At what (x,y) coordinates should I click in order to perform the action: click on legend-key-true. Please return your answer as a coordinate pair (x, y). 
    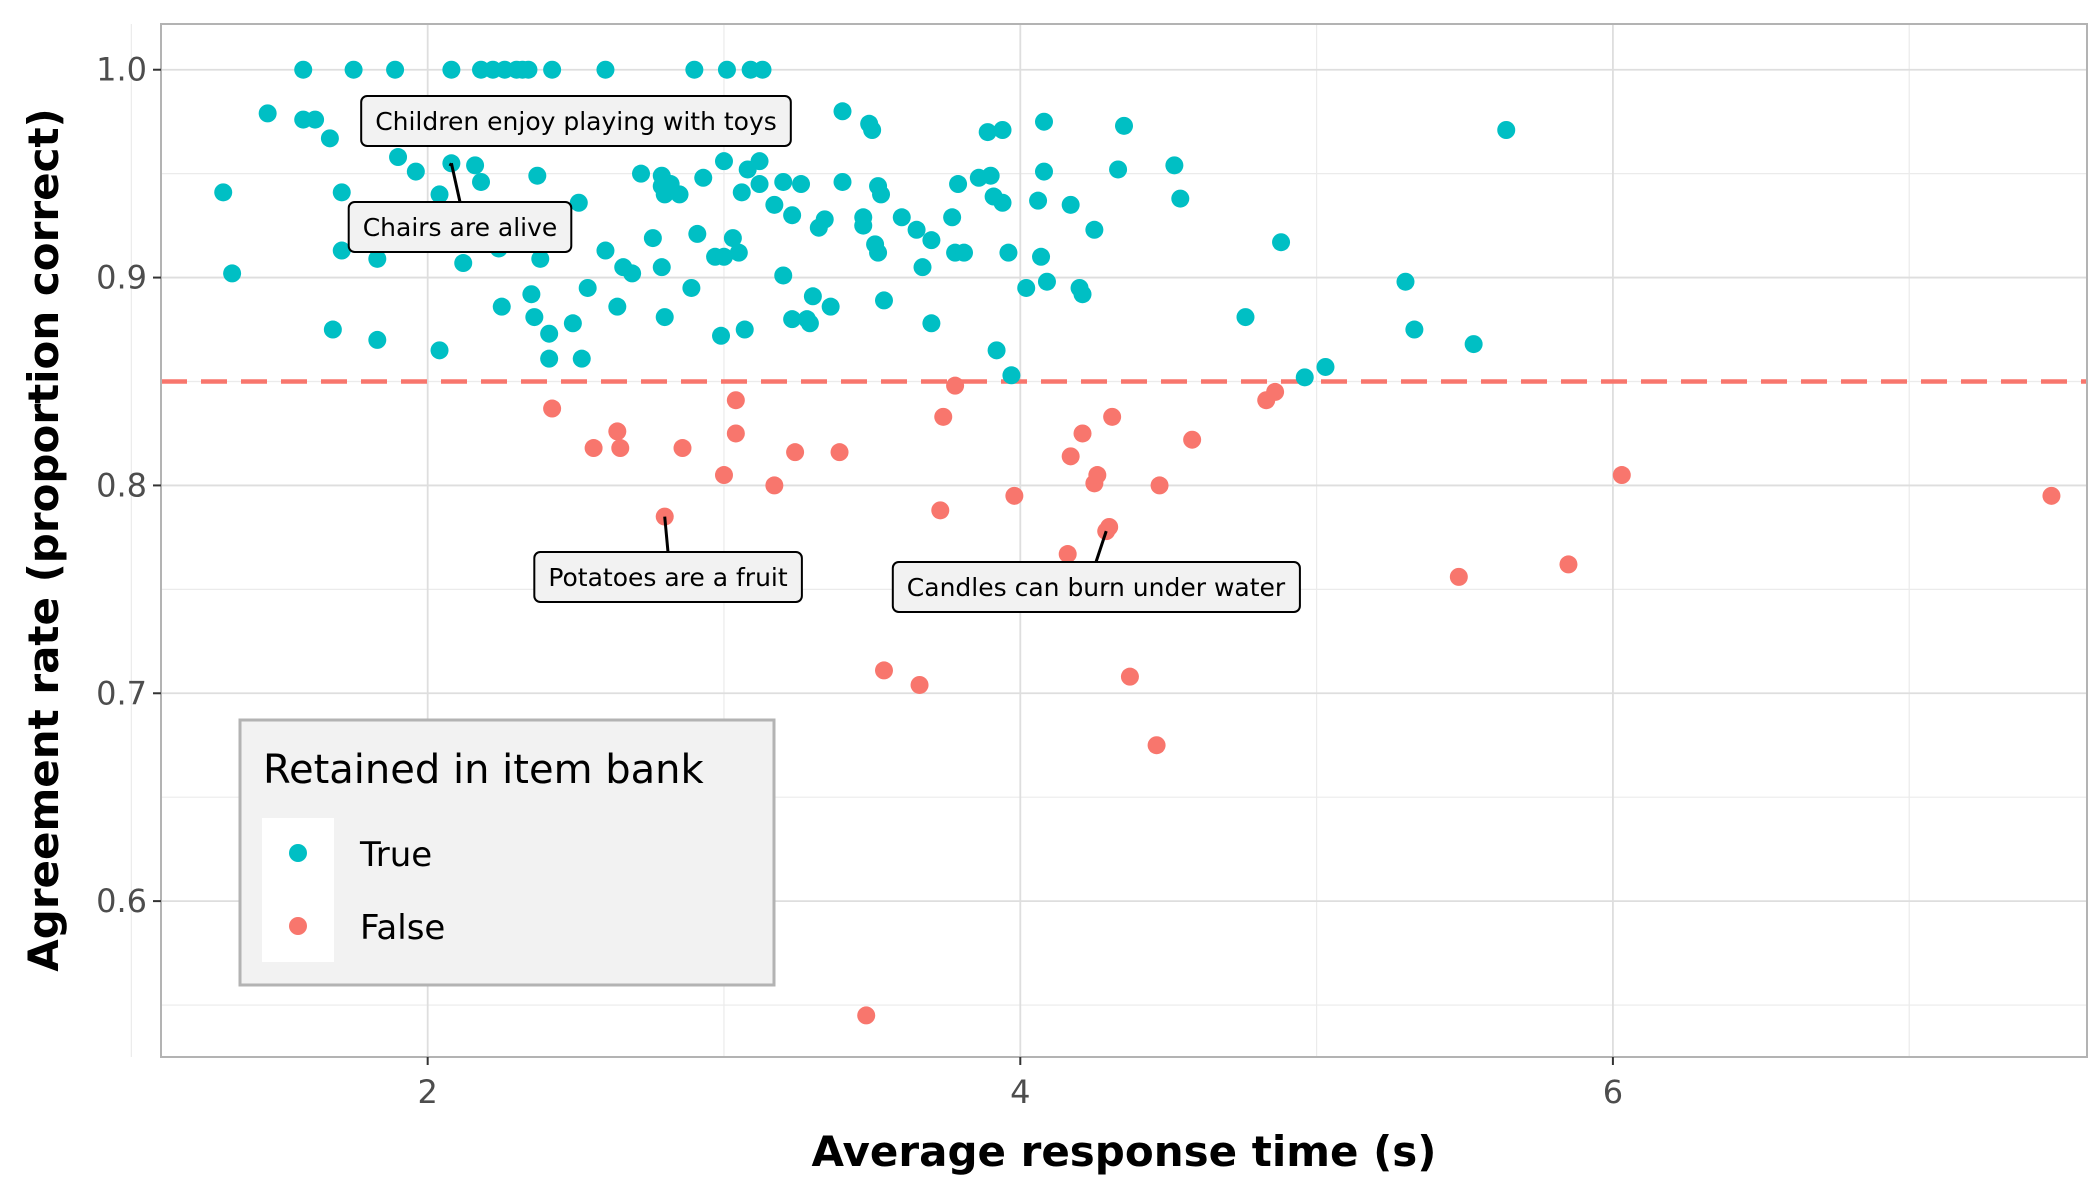
    Looking at the image, I should click on (298, 853).